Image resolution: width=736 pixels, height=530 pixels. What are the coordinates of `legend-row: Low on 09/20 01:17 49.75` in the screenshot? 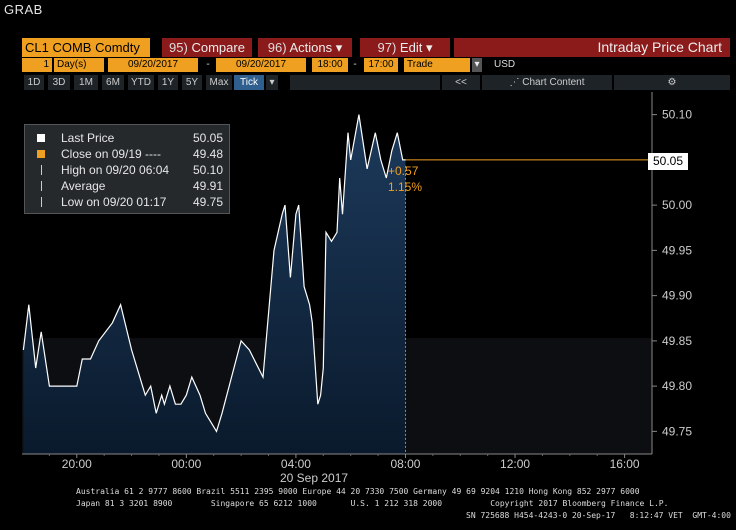 It's located at (127, 202).